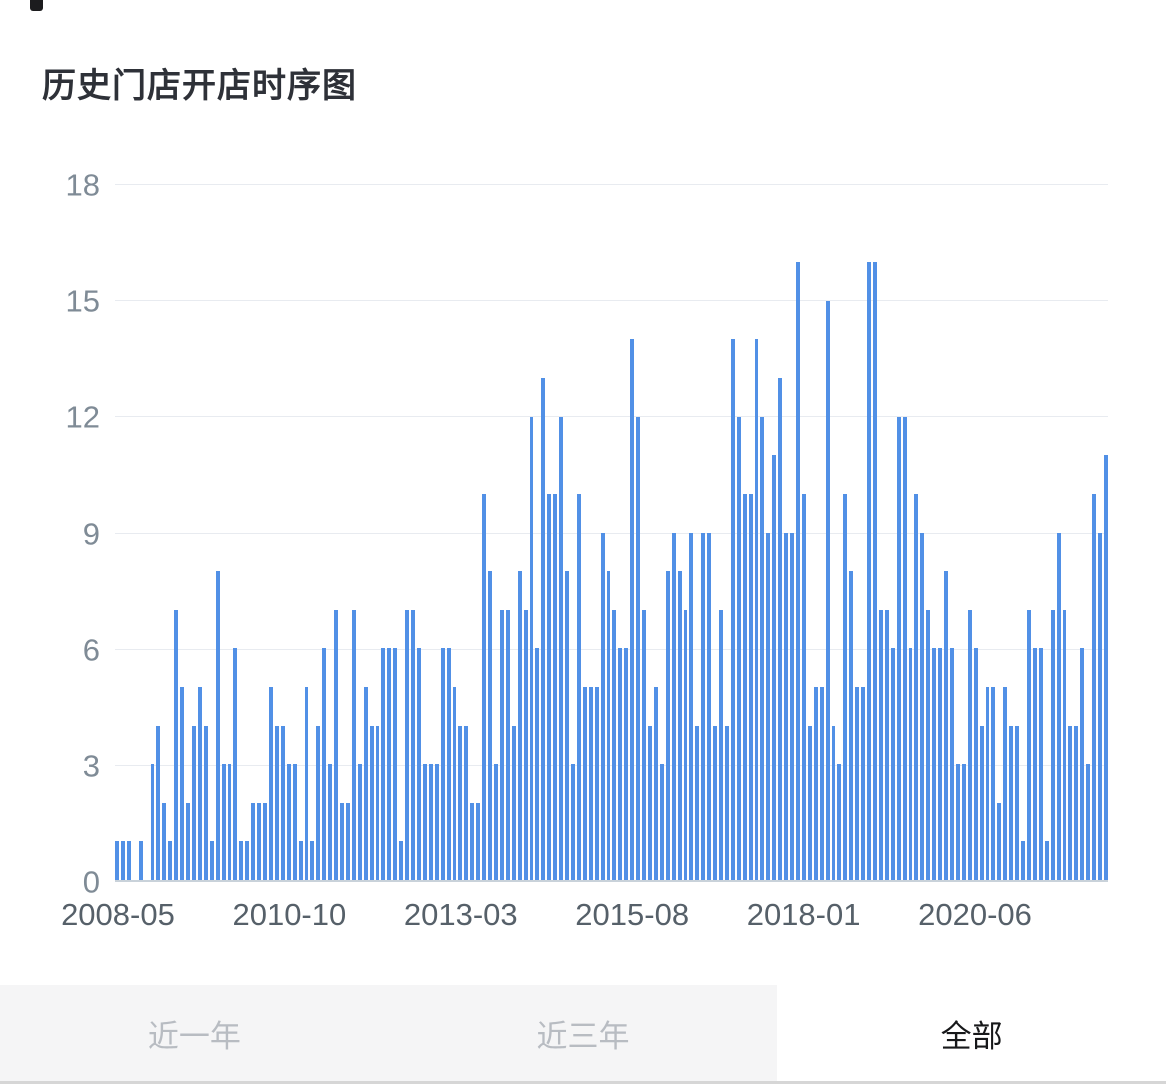  Describe the element at coordinates (583, 1033) in the screenshot. I see `tab-last-three-years: 近三年` at that location.